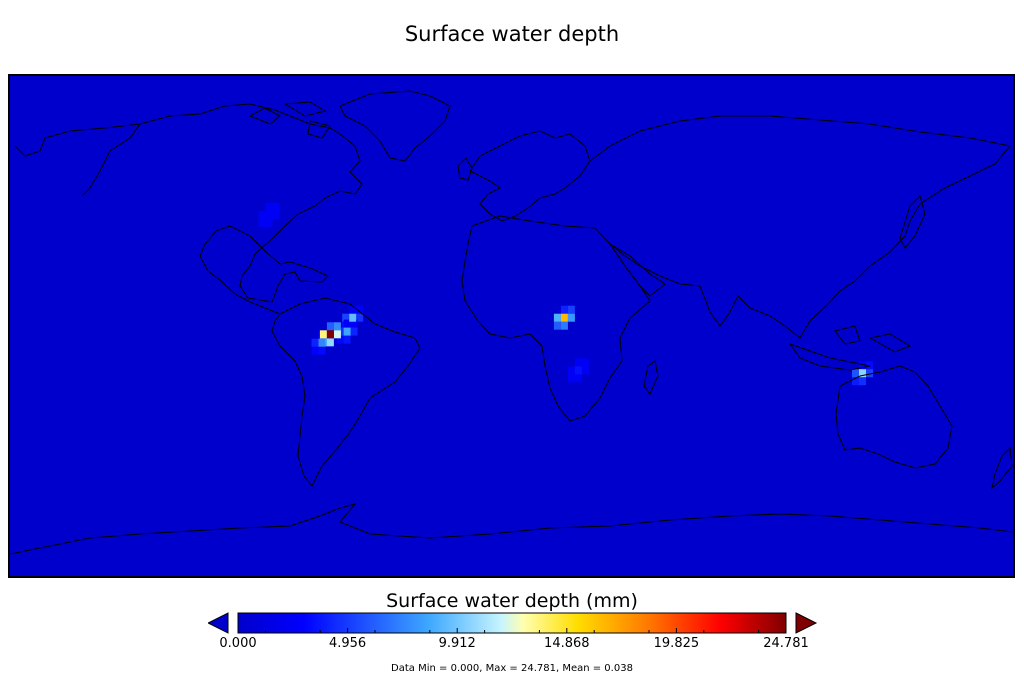 The width and height of the screenshot is (1024, 688). Describe the element at coordinates (77, 160) in the screenshot. I see `coastline-alaska` at that location.